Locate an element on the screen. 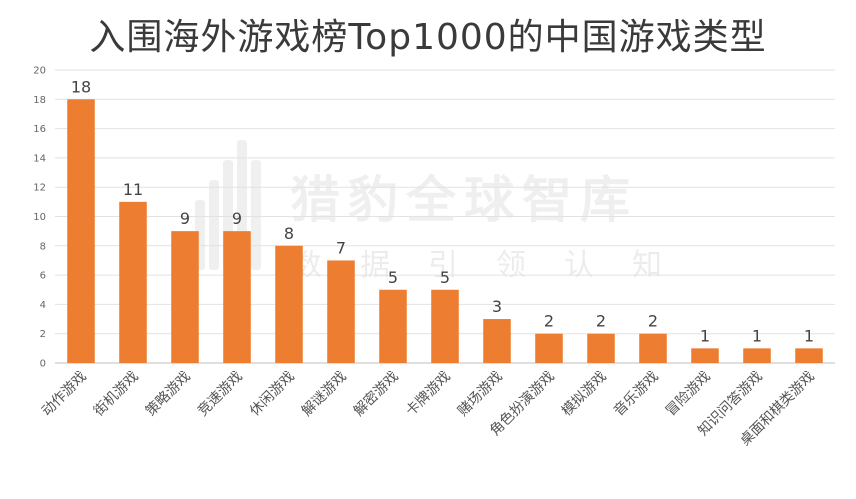 The width and height of the screenshot is (856, 499). x-tick-label: 赌场游戏 is located at coordinates (480, 394).